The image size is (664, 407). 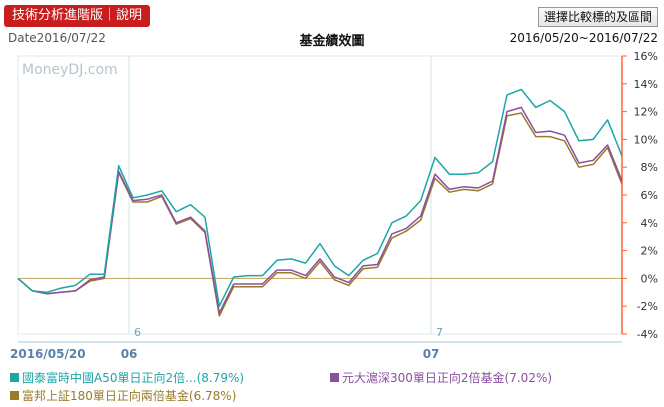 I want to click on y-tick-label: 14%, so click(x=646, y=84).